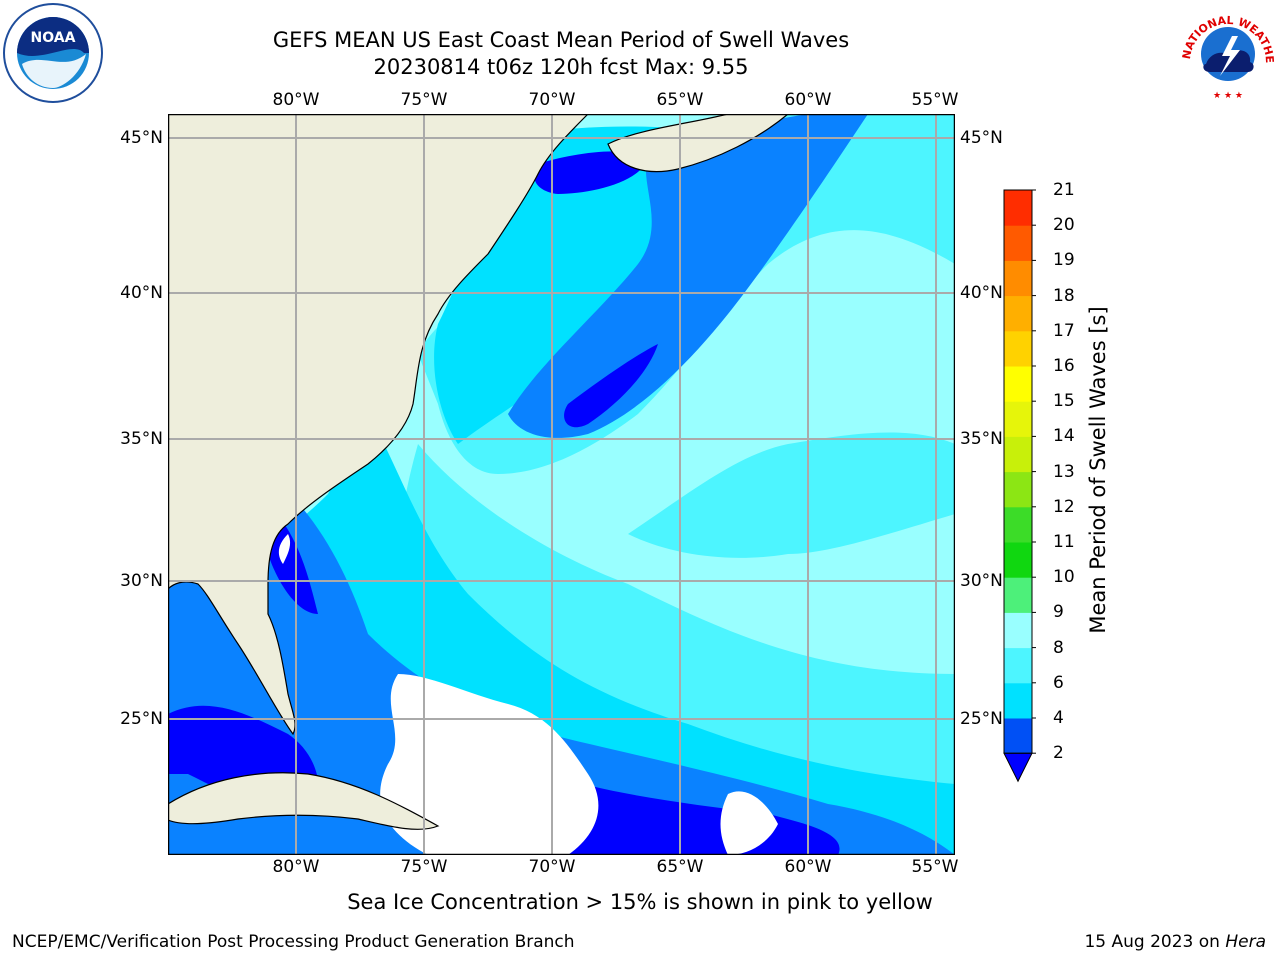 The image size is (1280, 960). Describe the element at coordinates (1064, 366) in the screenshot. I see `colorbar-tick-label: 16` at that location.